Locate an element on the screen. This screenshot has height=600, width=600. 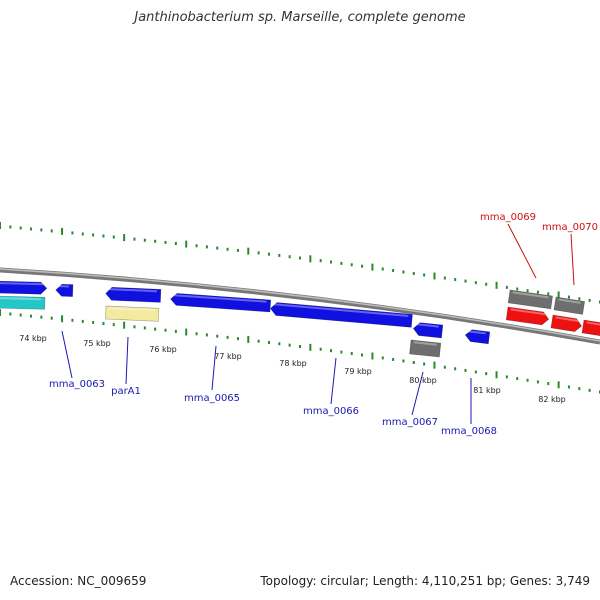
gene-feature-parA1 is located at coordinates (133, 294).